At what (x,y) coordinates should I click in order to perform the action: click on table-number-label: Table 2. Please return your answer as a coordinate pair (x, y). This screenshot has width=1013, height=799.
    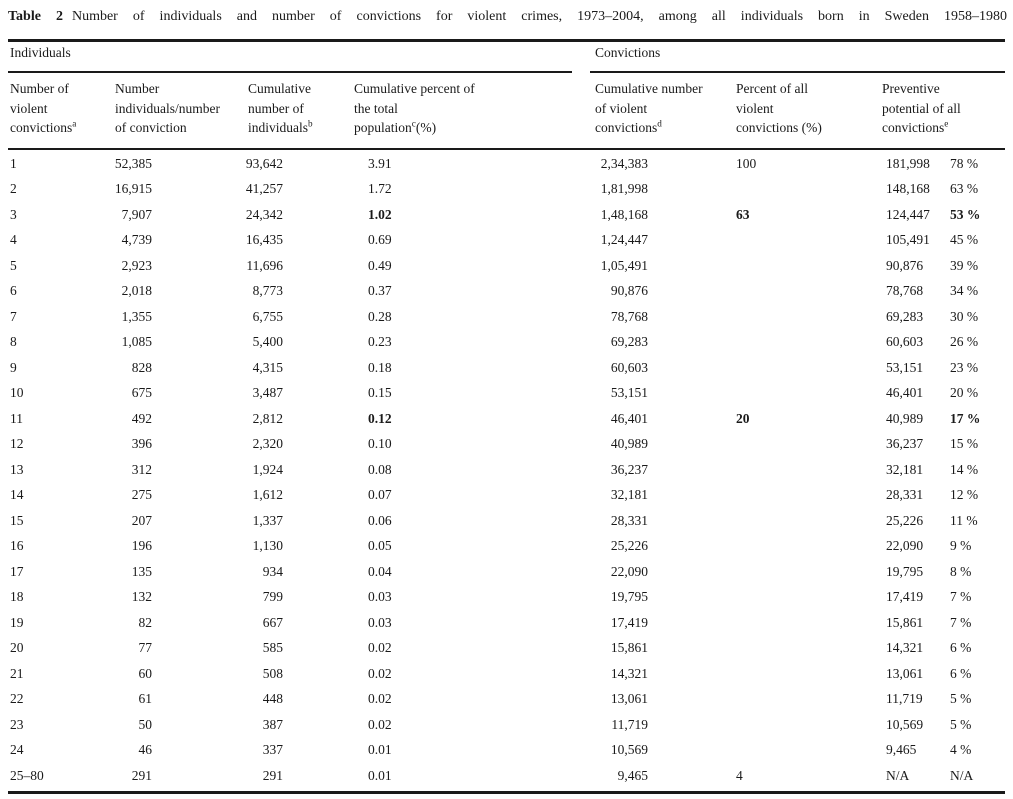
    Looking at the image, I should click on (35, 16).